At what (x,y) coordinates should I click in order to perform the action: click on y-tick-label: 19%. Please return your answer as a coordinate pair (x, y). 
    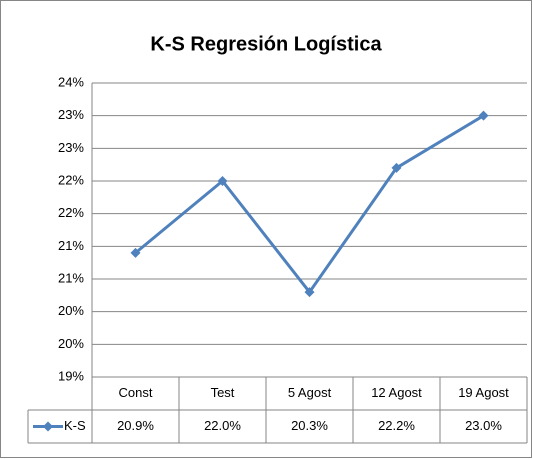
    Looking at the image, I should click on (71, 375).